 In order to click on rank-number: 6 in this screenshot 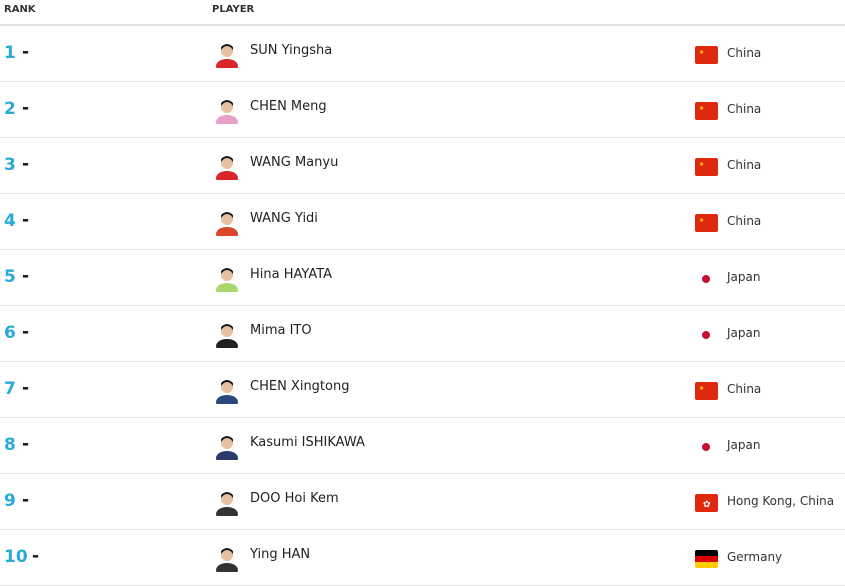, I will do `click(10, 333)`.